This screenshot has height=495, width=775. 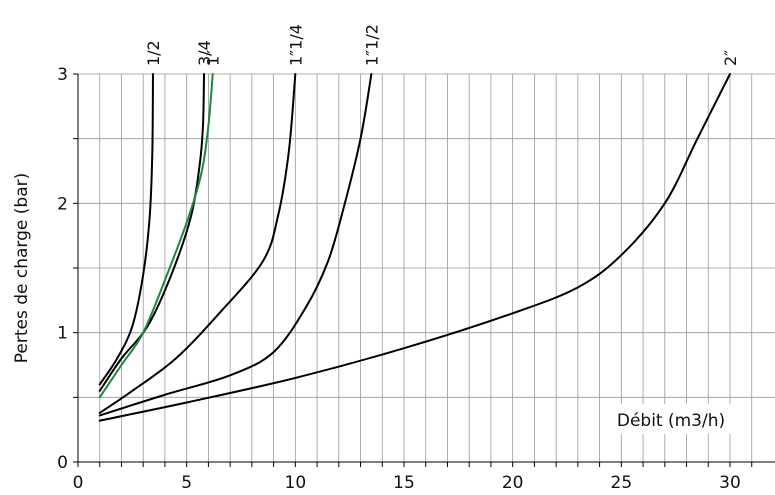 I want to click on series-label: 3/4, so click(x=204, y=53).